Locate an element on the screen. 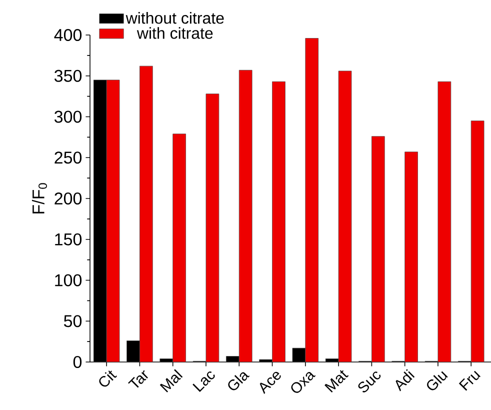  x-tick-label: Mal is located at coordinates (171, 380).